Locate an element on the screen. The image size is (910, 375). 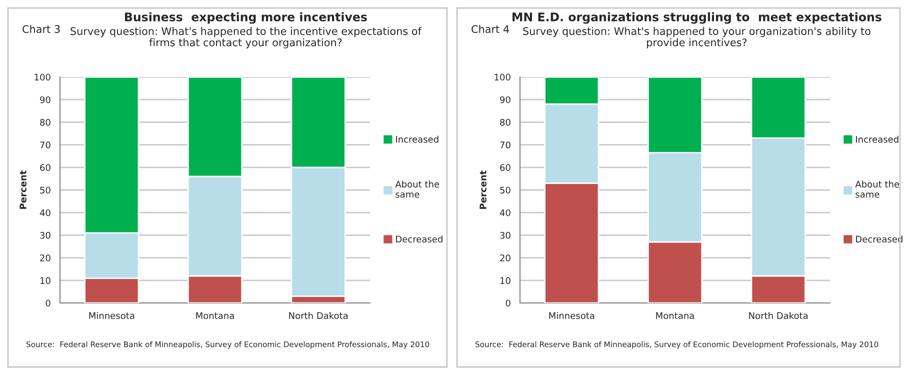
chart-subtitle: Survey question: What's happened to your organization's ability to provide incentives? is located at coordinates (696, 37).